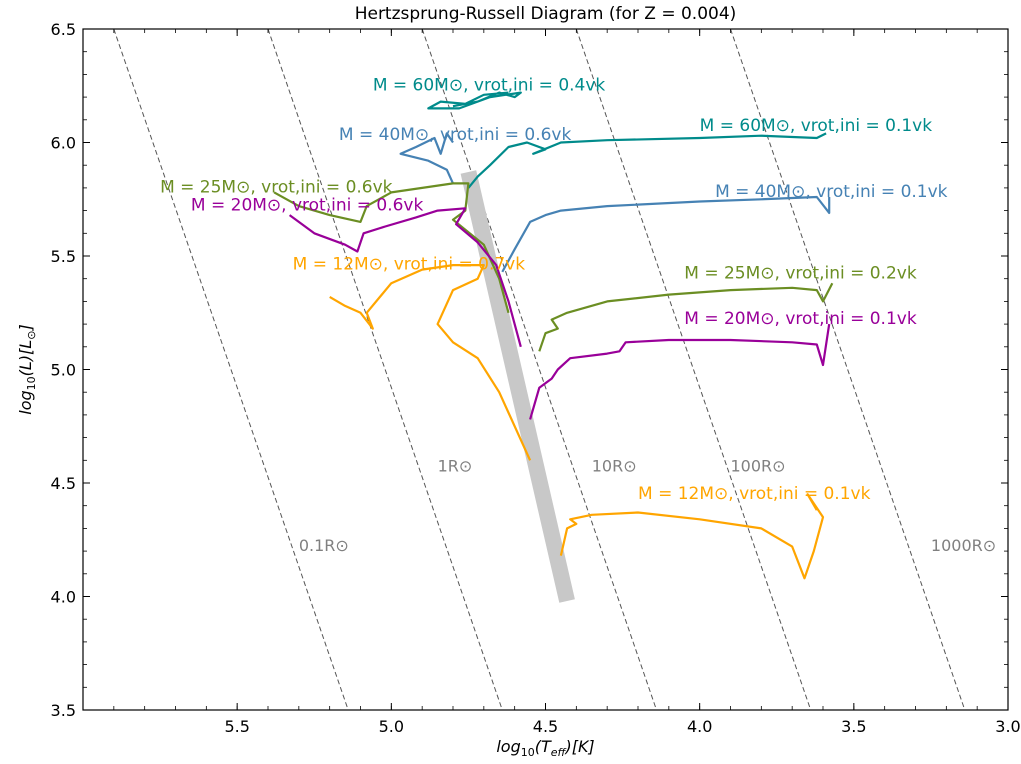 This screenshot has width=1021, height=764. What do you see at coordinates (409, 265) in the screenshot?
I see `track-label: M = 12M⊙, vrot,ini = 0.7vk` at bounding box center [409, 265].